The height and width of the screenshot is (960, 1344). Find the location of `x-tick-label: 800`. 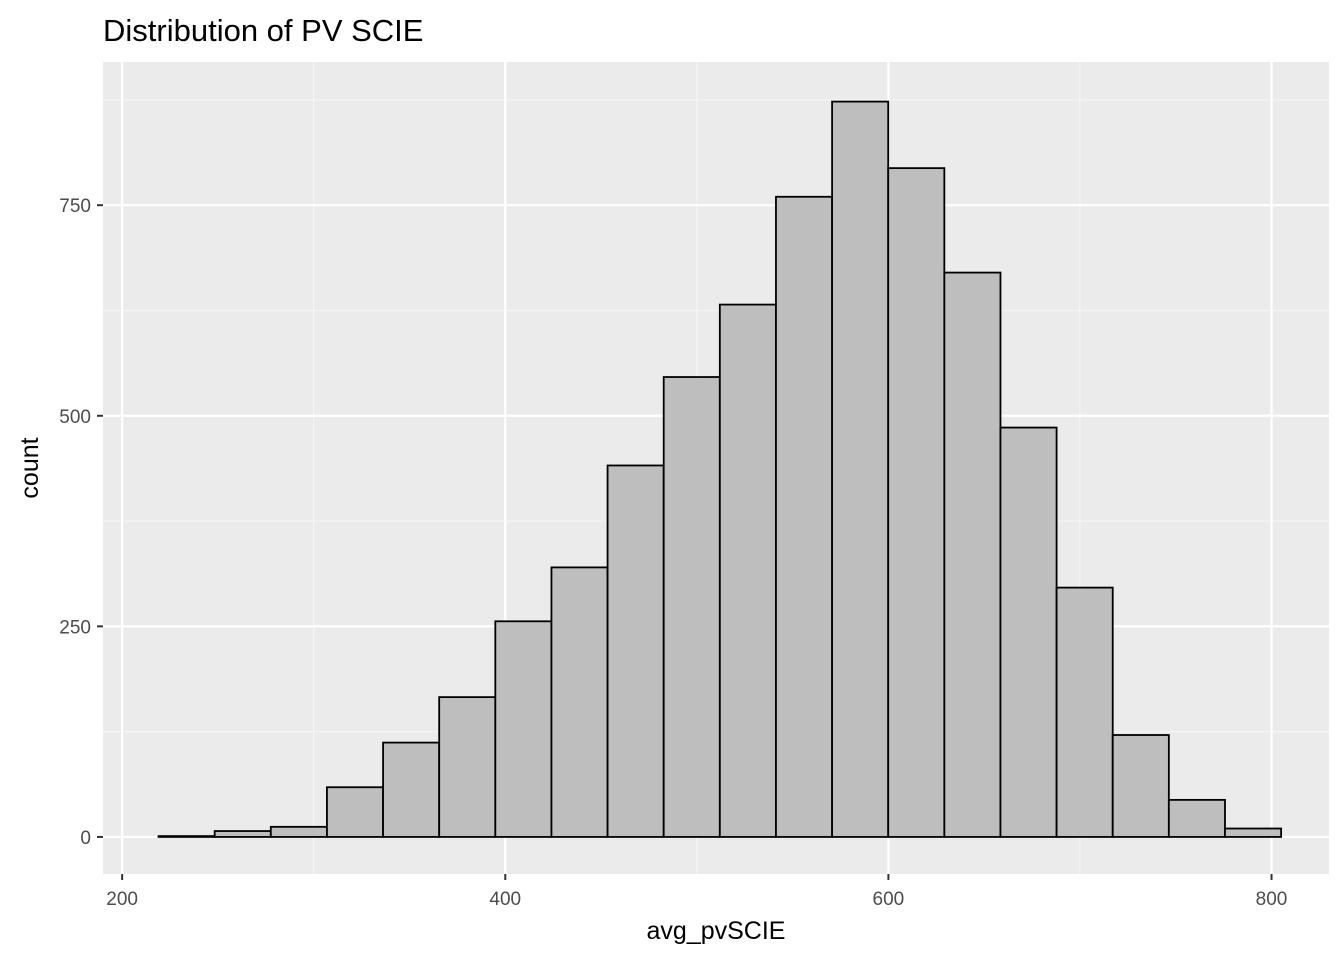

x-tick-label: 800 is located at coordinates (1272, 899).